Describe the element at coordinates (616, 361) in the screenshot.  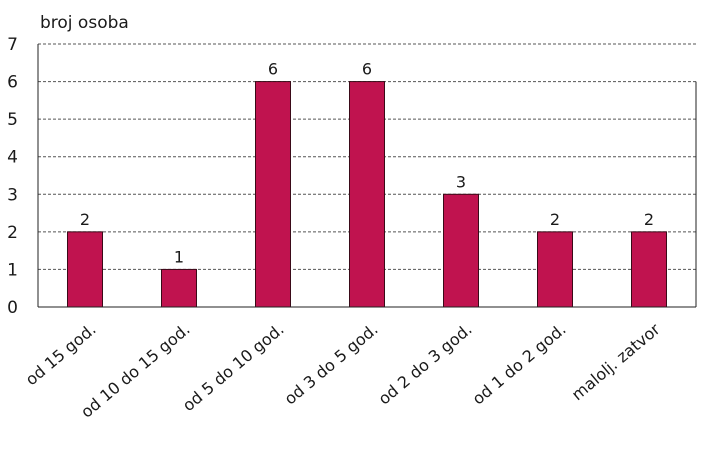
I see `x-tick-label: malolj. zatvor` at that location.